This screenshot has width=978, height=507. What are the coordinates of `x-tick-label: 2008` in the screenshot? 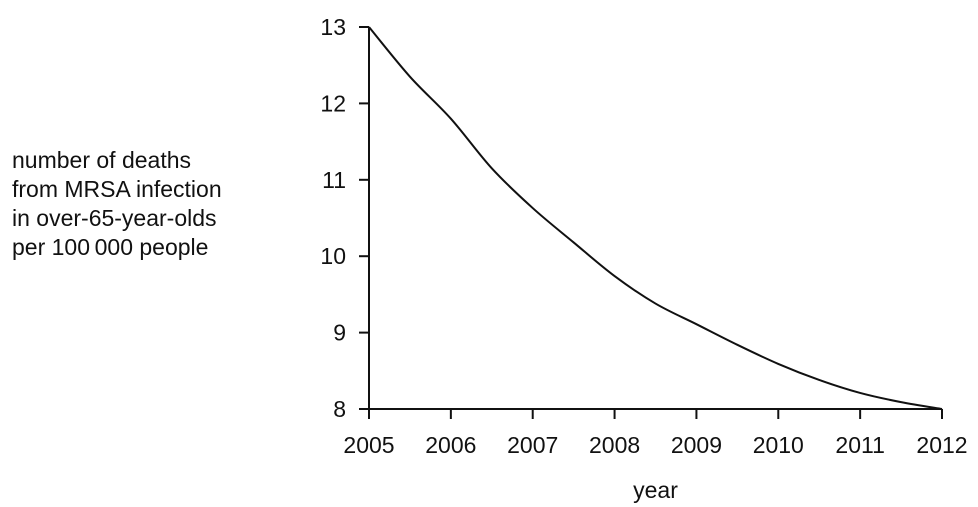 It's located at (614, 445).